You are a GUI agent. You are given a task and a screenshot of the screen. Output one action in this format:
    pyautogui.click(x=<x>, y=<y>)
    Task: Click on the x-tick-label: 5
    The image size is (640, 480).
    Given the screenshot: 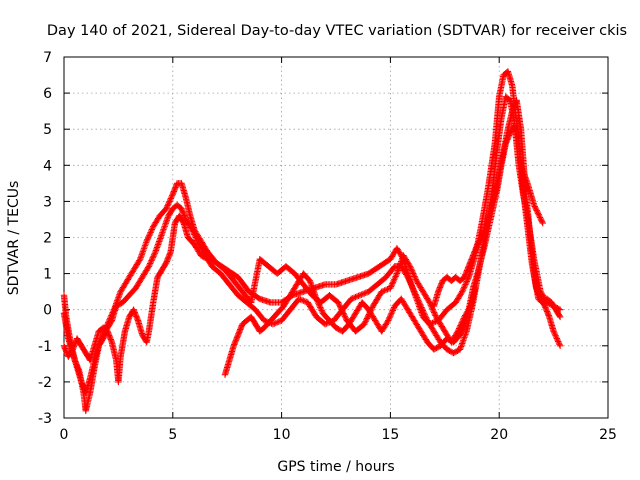 What is the action you would take?
    pyautogui.click(x=172, y=435)
    